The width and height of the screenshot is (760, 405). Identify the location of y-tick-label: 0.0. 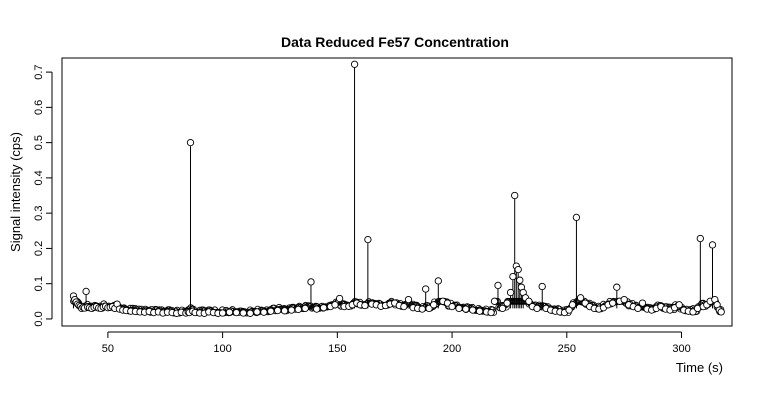
(39, 318).